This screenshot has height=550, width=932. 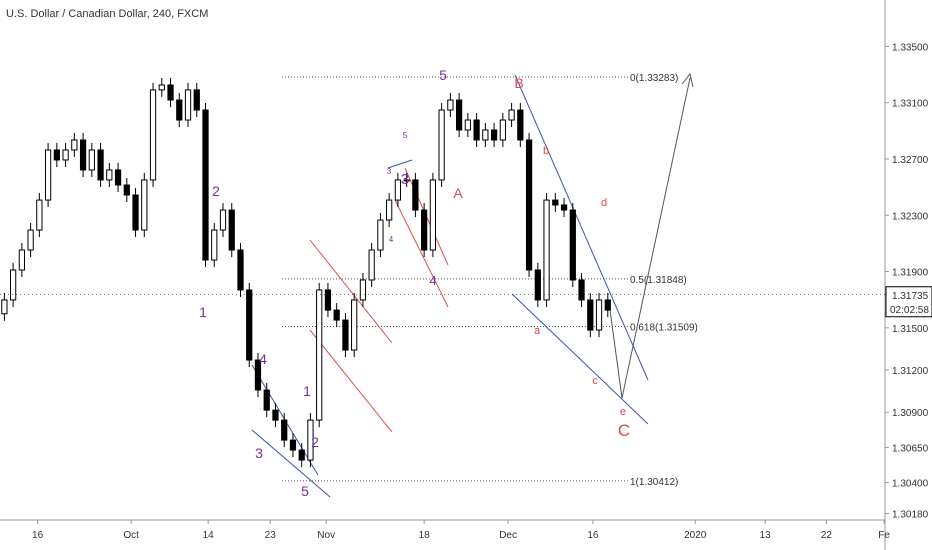 What do you see at coordinates (593, 535) in the screenshot?
I see `x-tick-label: 16` at bounding box center [593, 535].